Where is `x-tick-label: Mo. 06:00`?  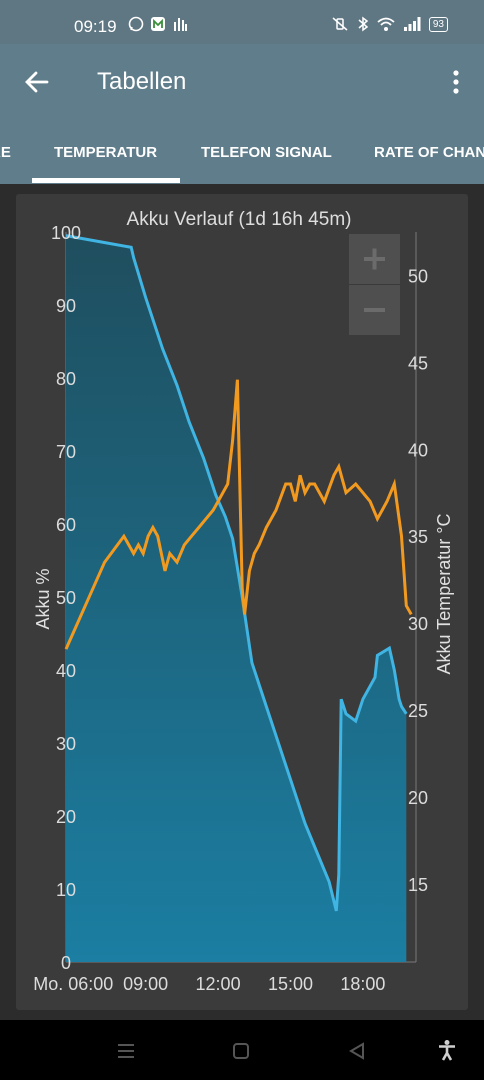 x-tick-label: Mo. 06:00 is located at coordinates (73, 984).